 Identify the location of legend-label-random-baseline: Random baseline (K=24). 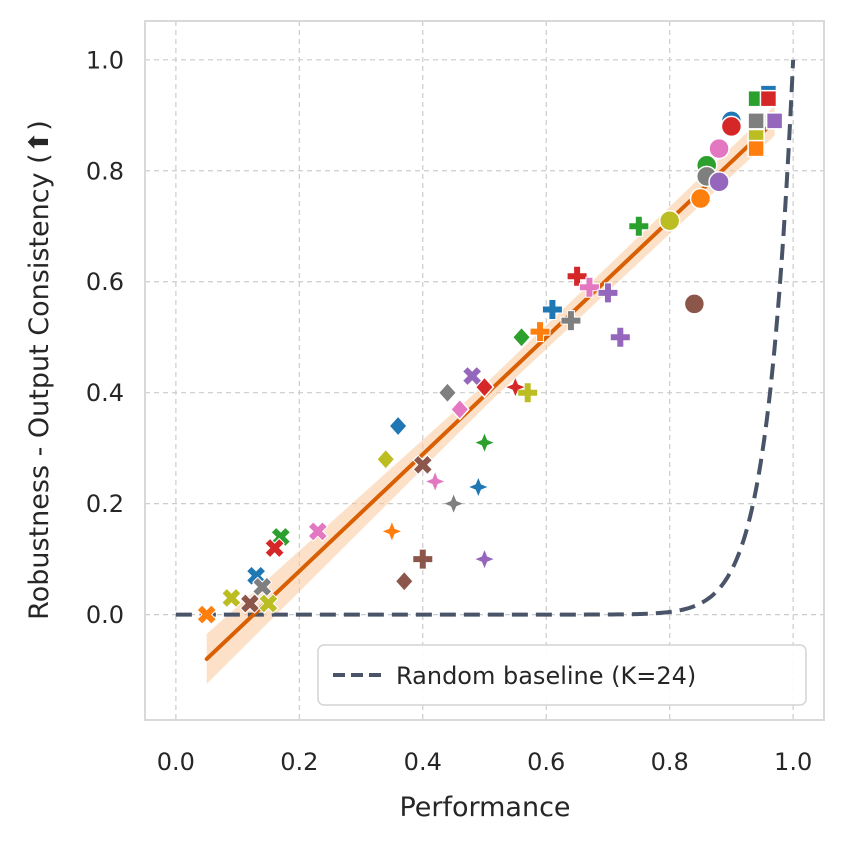
(546, 676).